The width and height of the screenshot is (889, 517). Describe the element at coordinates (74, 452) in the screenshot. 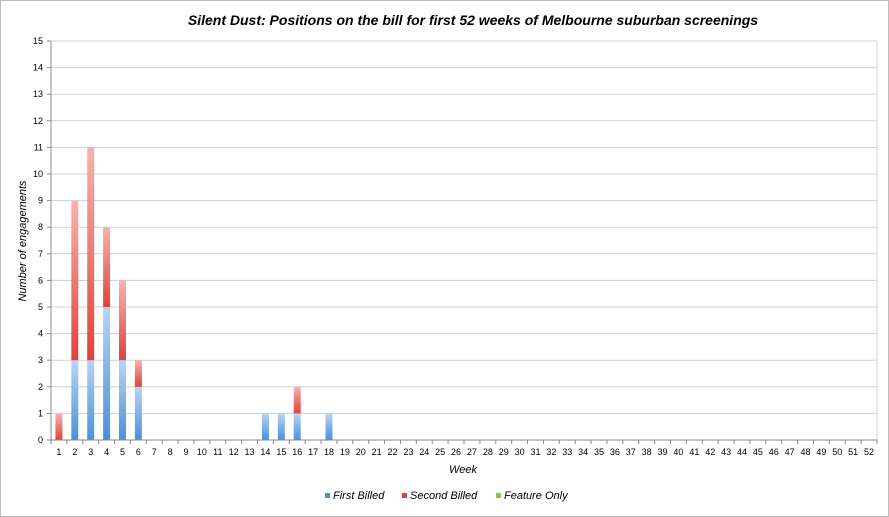

I see `x-tick-label: 2` at that location.